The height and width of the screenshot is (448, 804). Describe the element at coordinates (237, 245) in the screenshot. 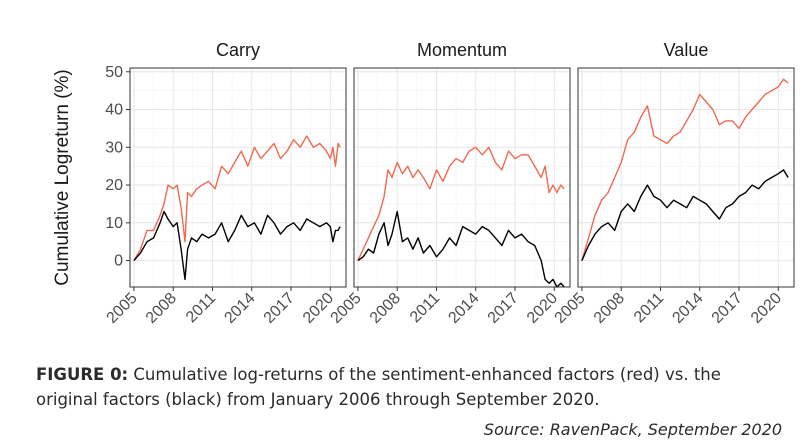

I see `series-line-carry-original` at that location.